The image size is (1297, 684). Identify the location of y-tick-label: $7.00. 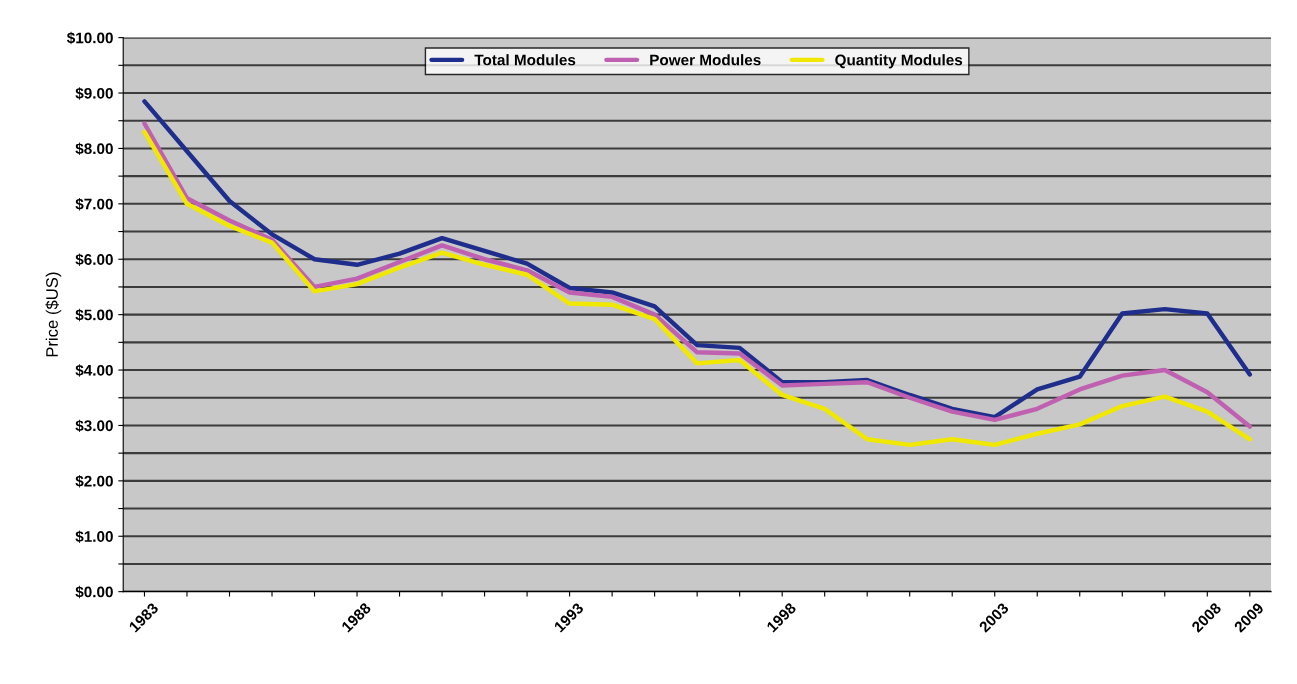
(94, 204).